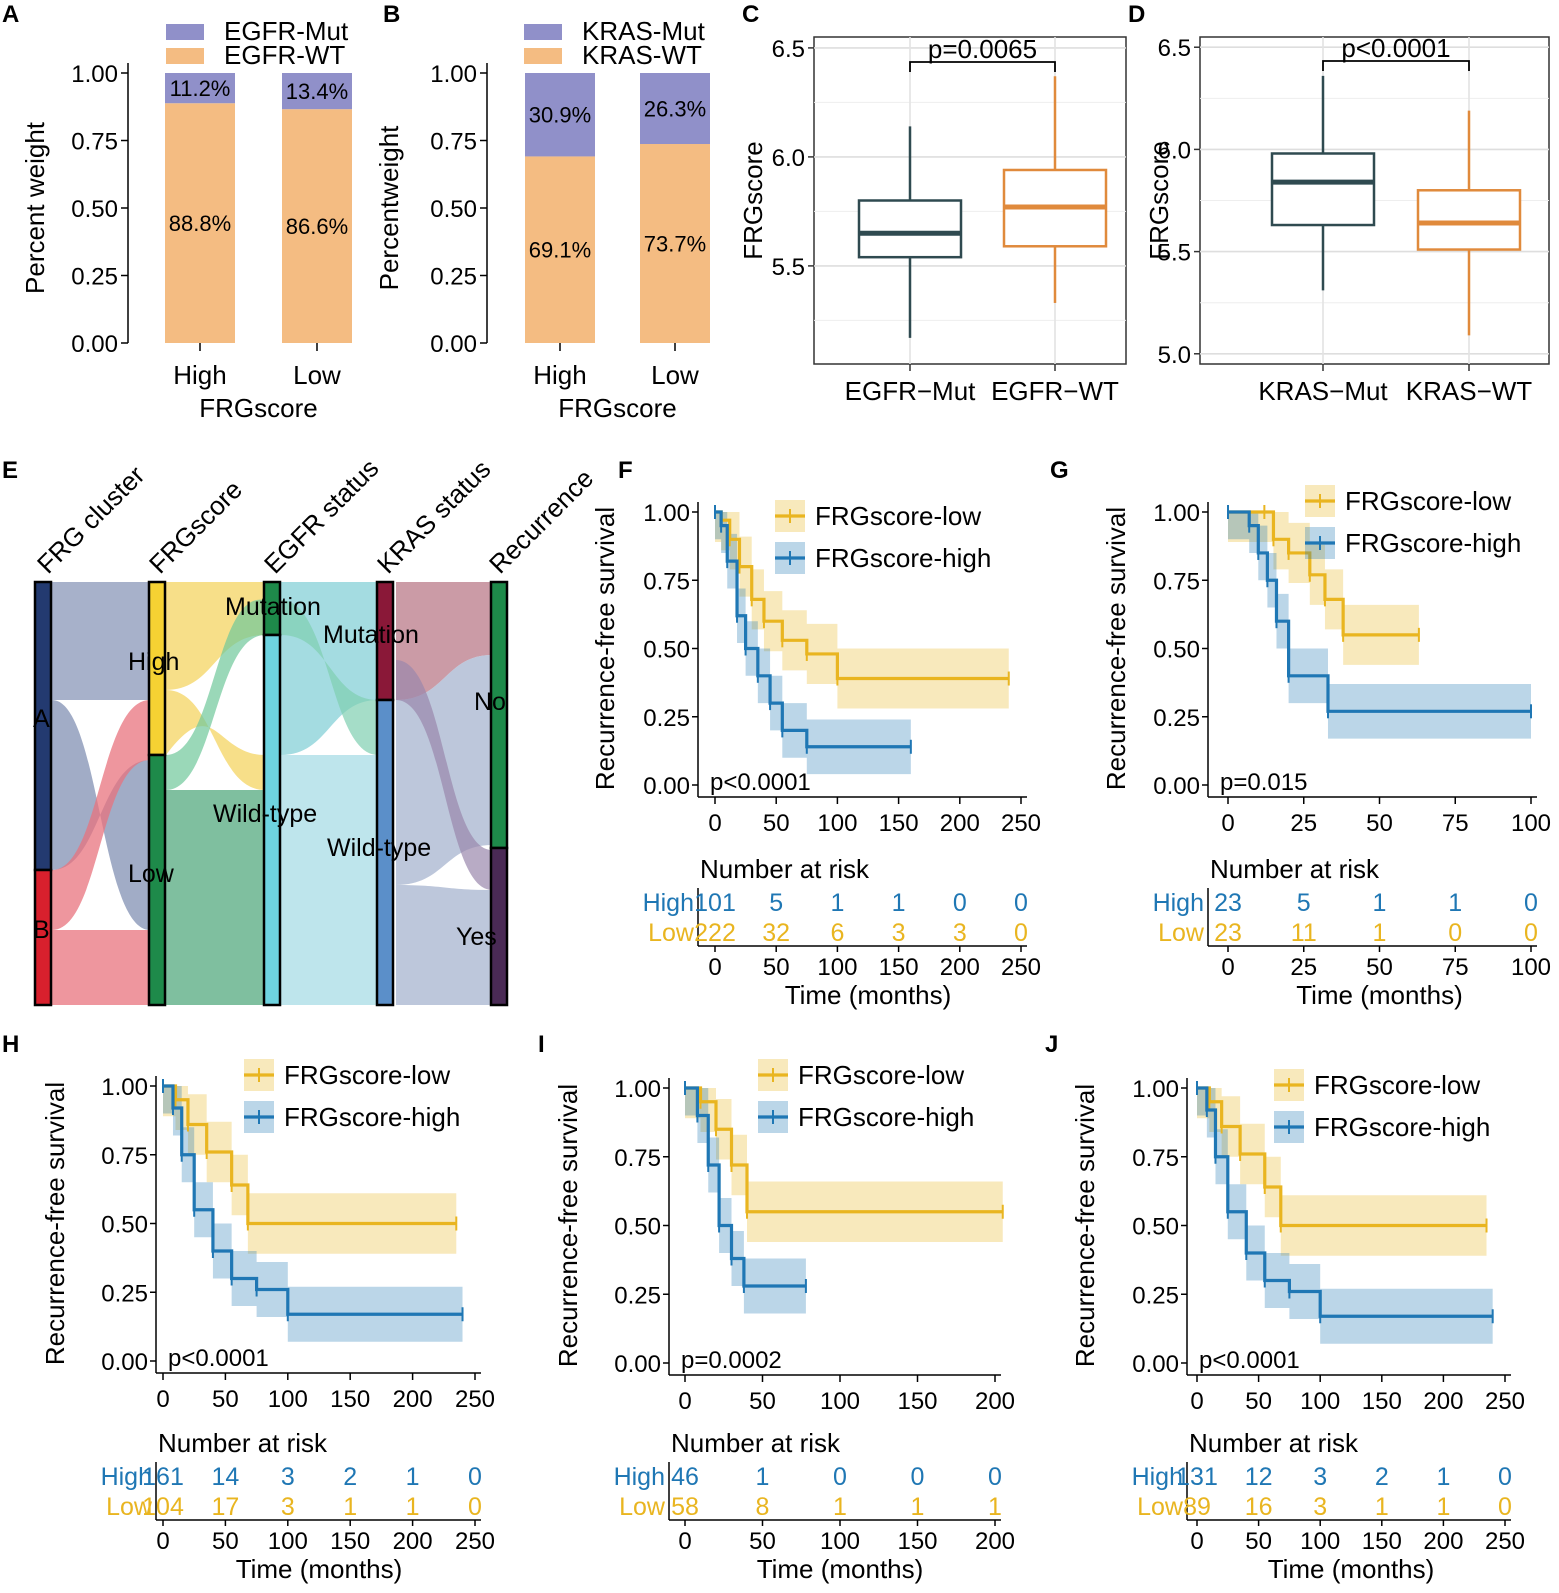 The height and width of the screenshot is (1593, 1559). Describe the element at coordinates (126, 1477) in the screenshot. I see `h-risk-label-high: High` at that location.